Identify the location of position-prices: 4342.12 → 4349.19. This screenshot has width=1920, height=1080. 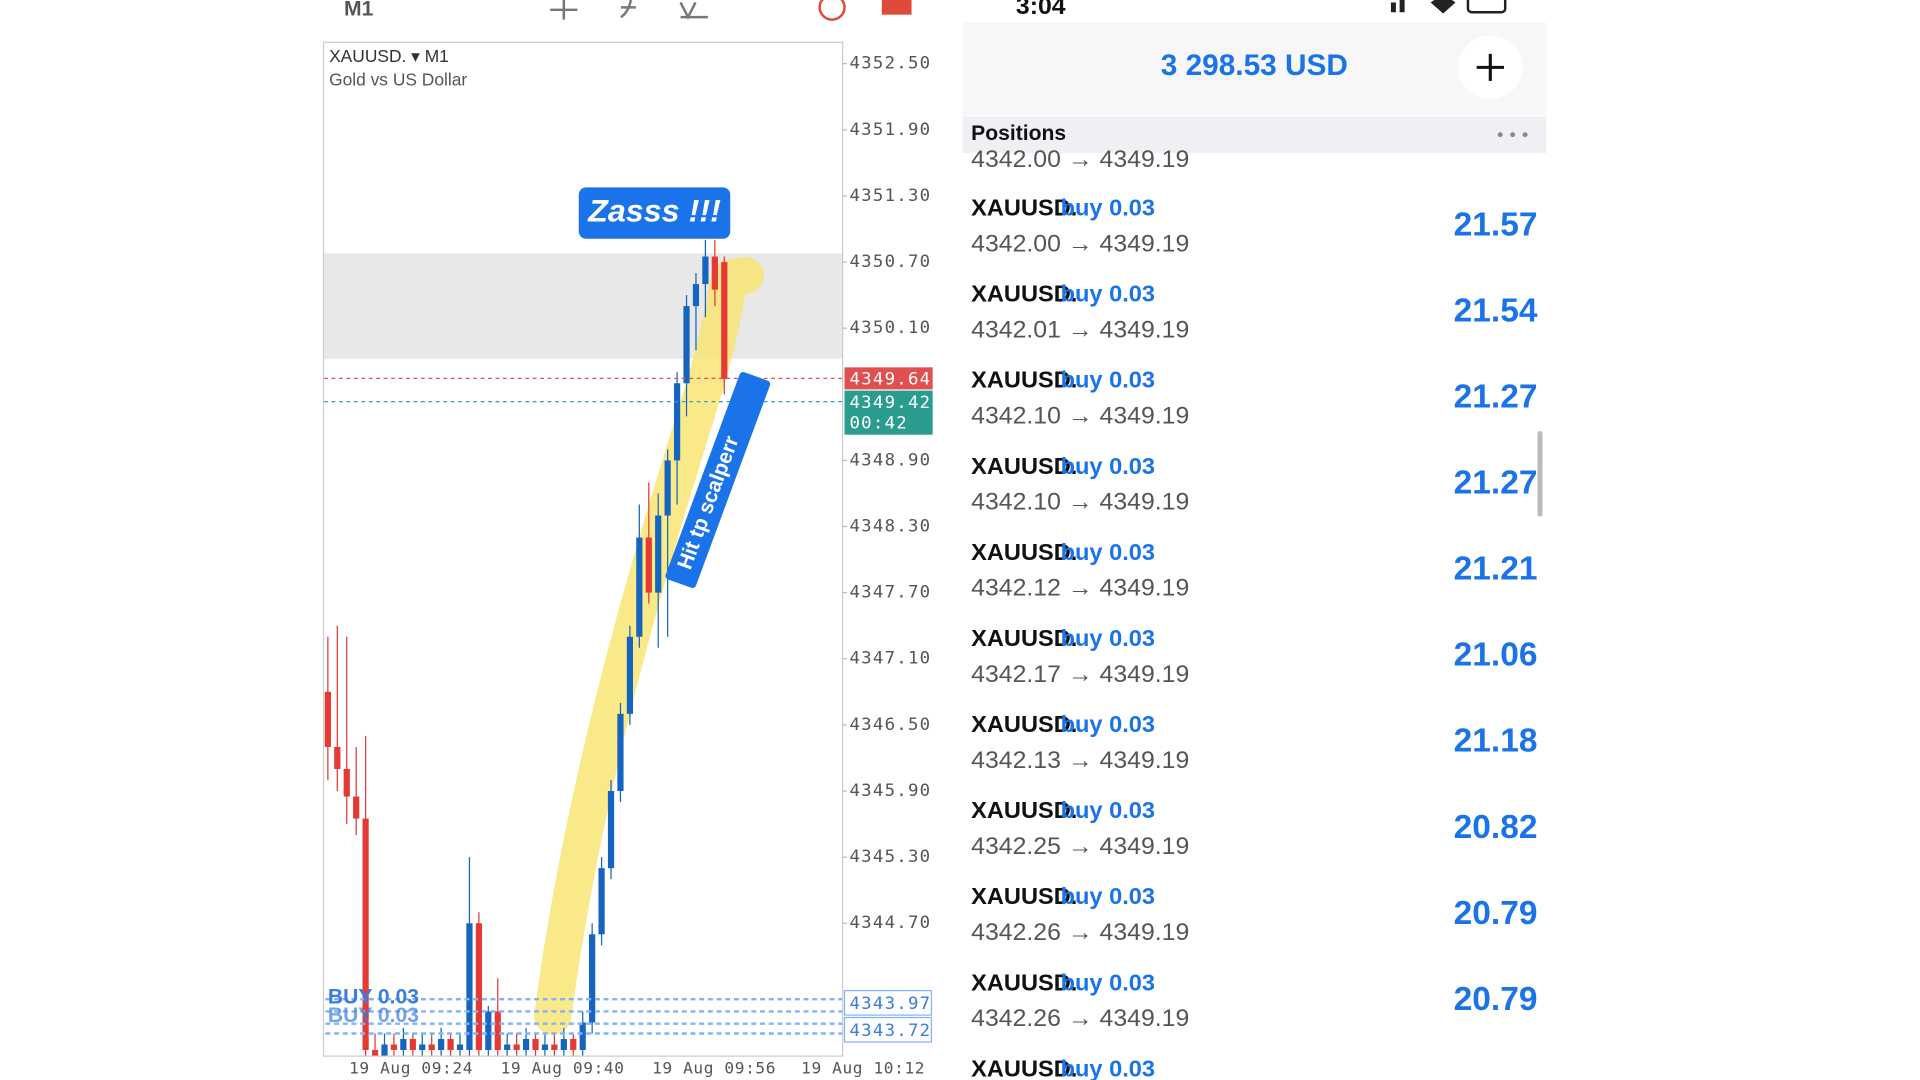
(1080, 588).